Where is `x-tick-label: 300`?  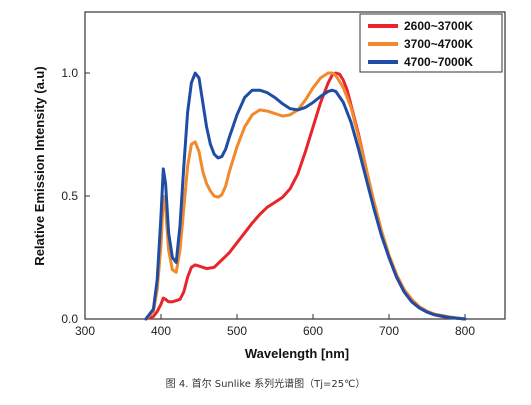 x-tick-label: 300 is located at coordinates (85, 331).